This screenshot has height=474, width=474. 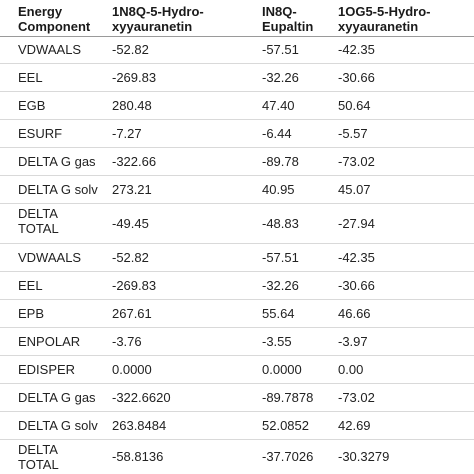 What do you see at coordinates (132, 105) in the screenshot?
I see `value-cell: 280.48` at bounding box center [132, 105].